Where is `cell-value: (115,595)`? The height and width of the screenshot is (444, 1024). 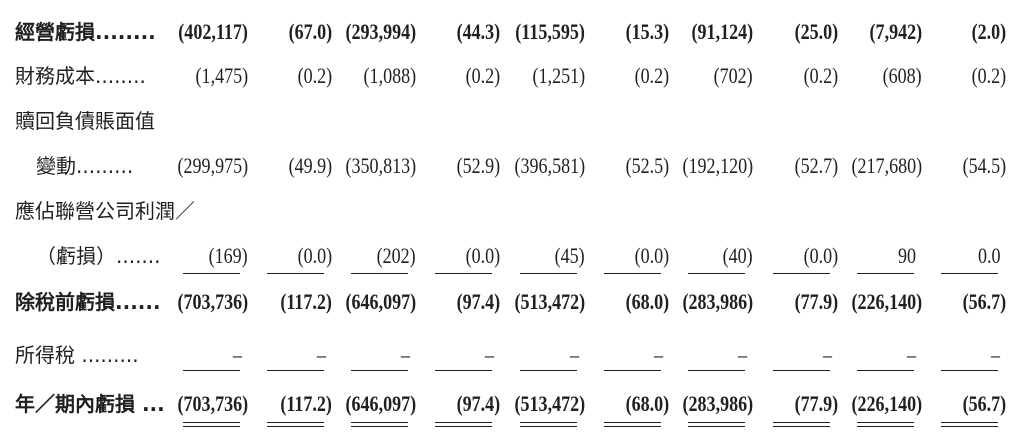
cell-value: (115,595) is located at coordinates (550, 31).